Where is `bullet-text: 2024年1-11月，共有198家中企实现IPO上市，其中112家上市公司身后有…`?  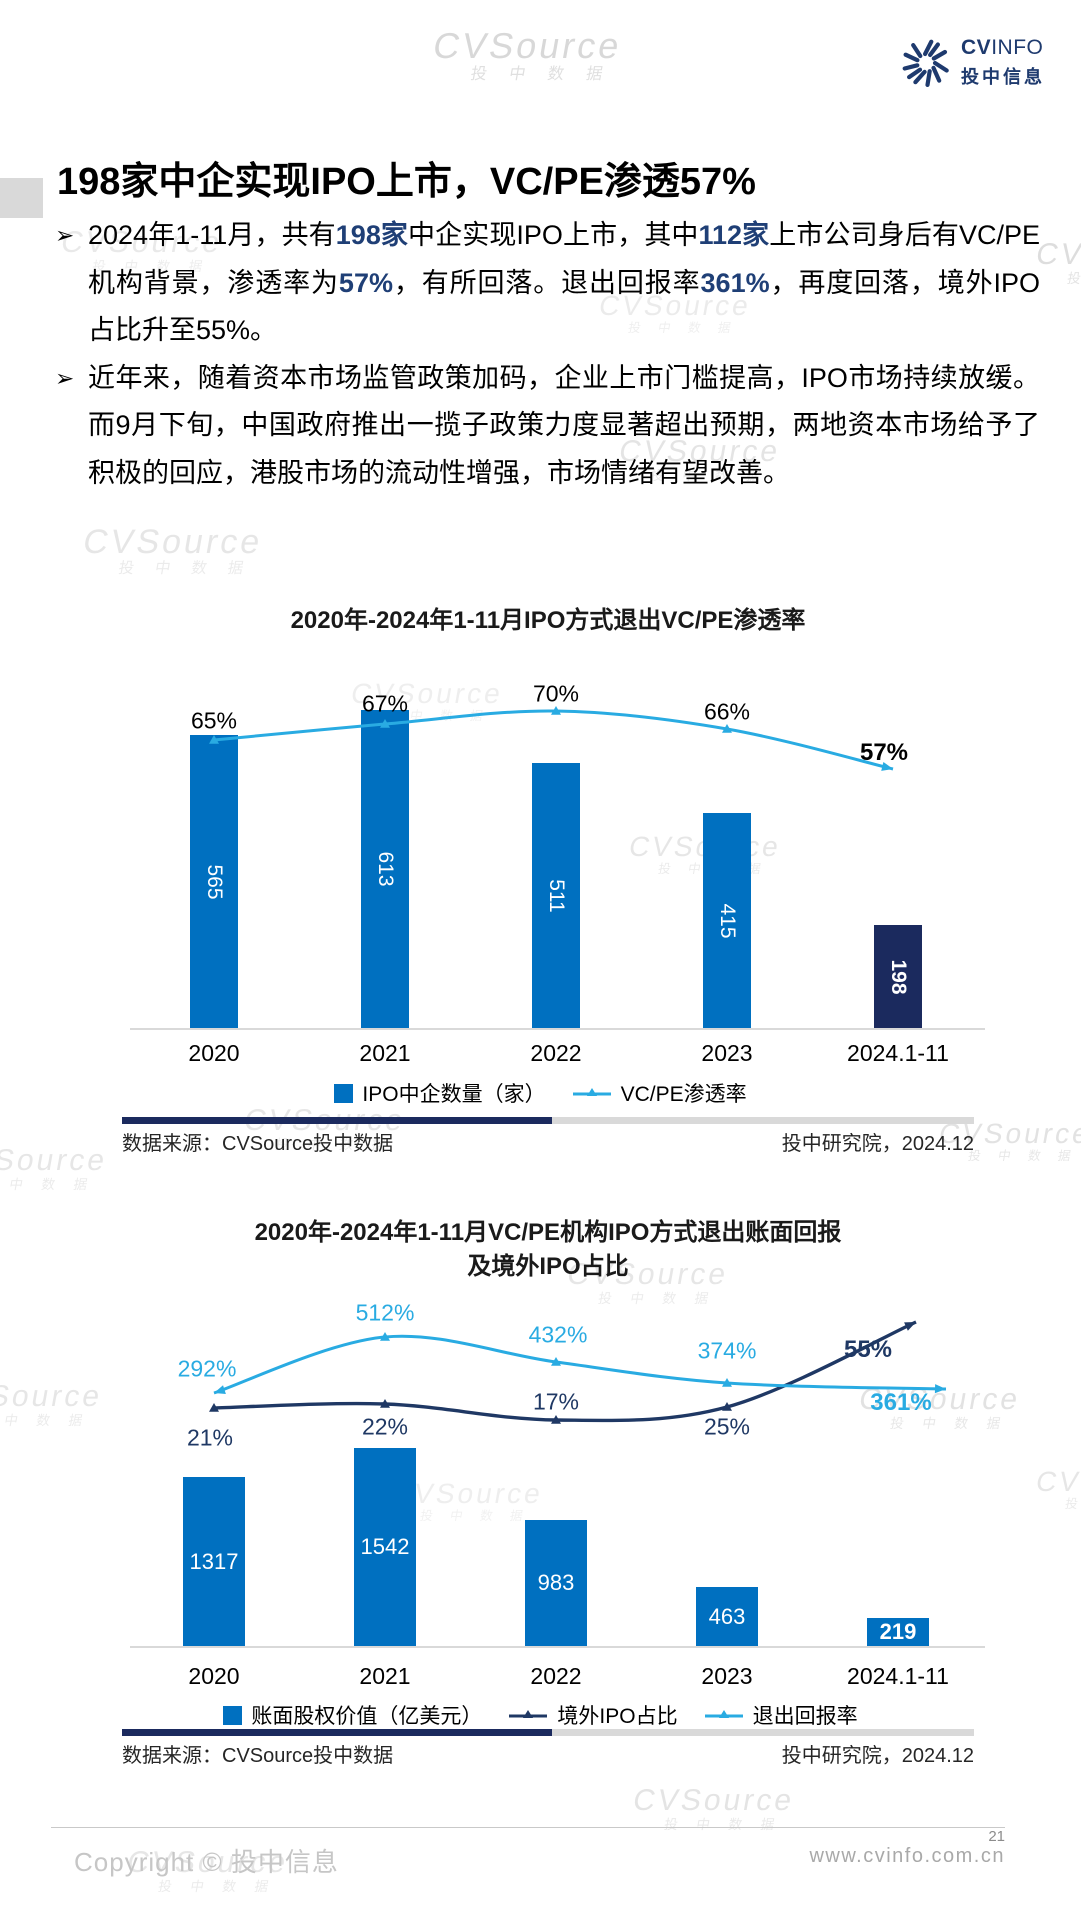 bullet-text: 2024年1-11月，共有198家中企实现IPO上市，其中112家上市公司身后有… is located at coordinates (564, 283).